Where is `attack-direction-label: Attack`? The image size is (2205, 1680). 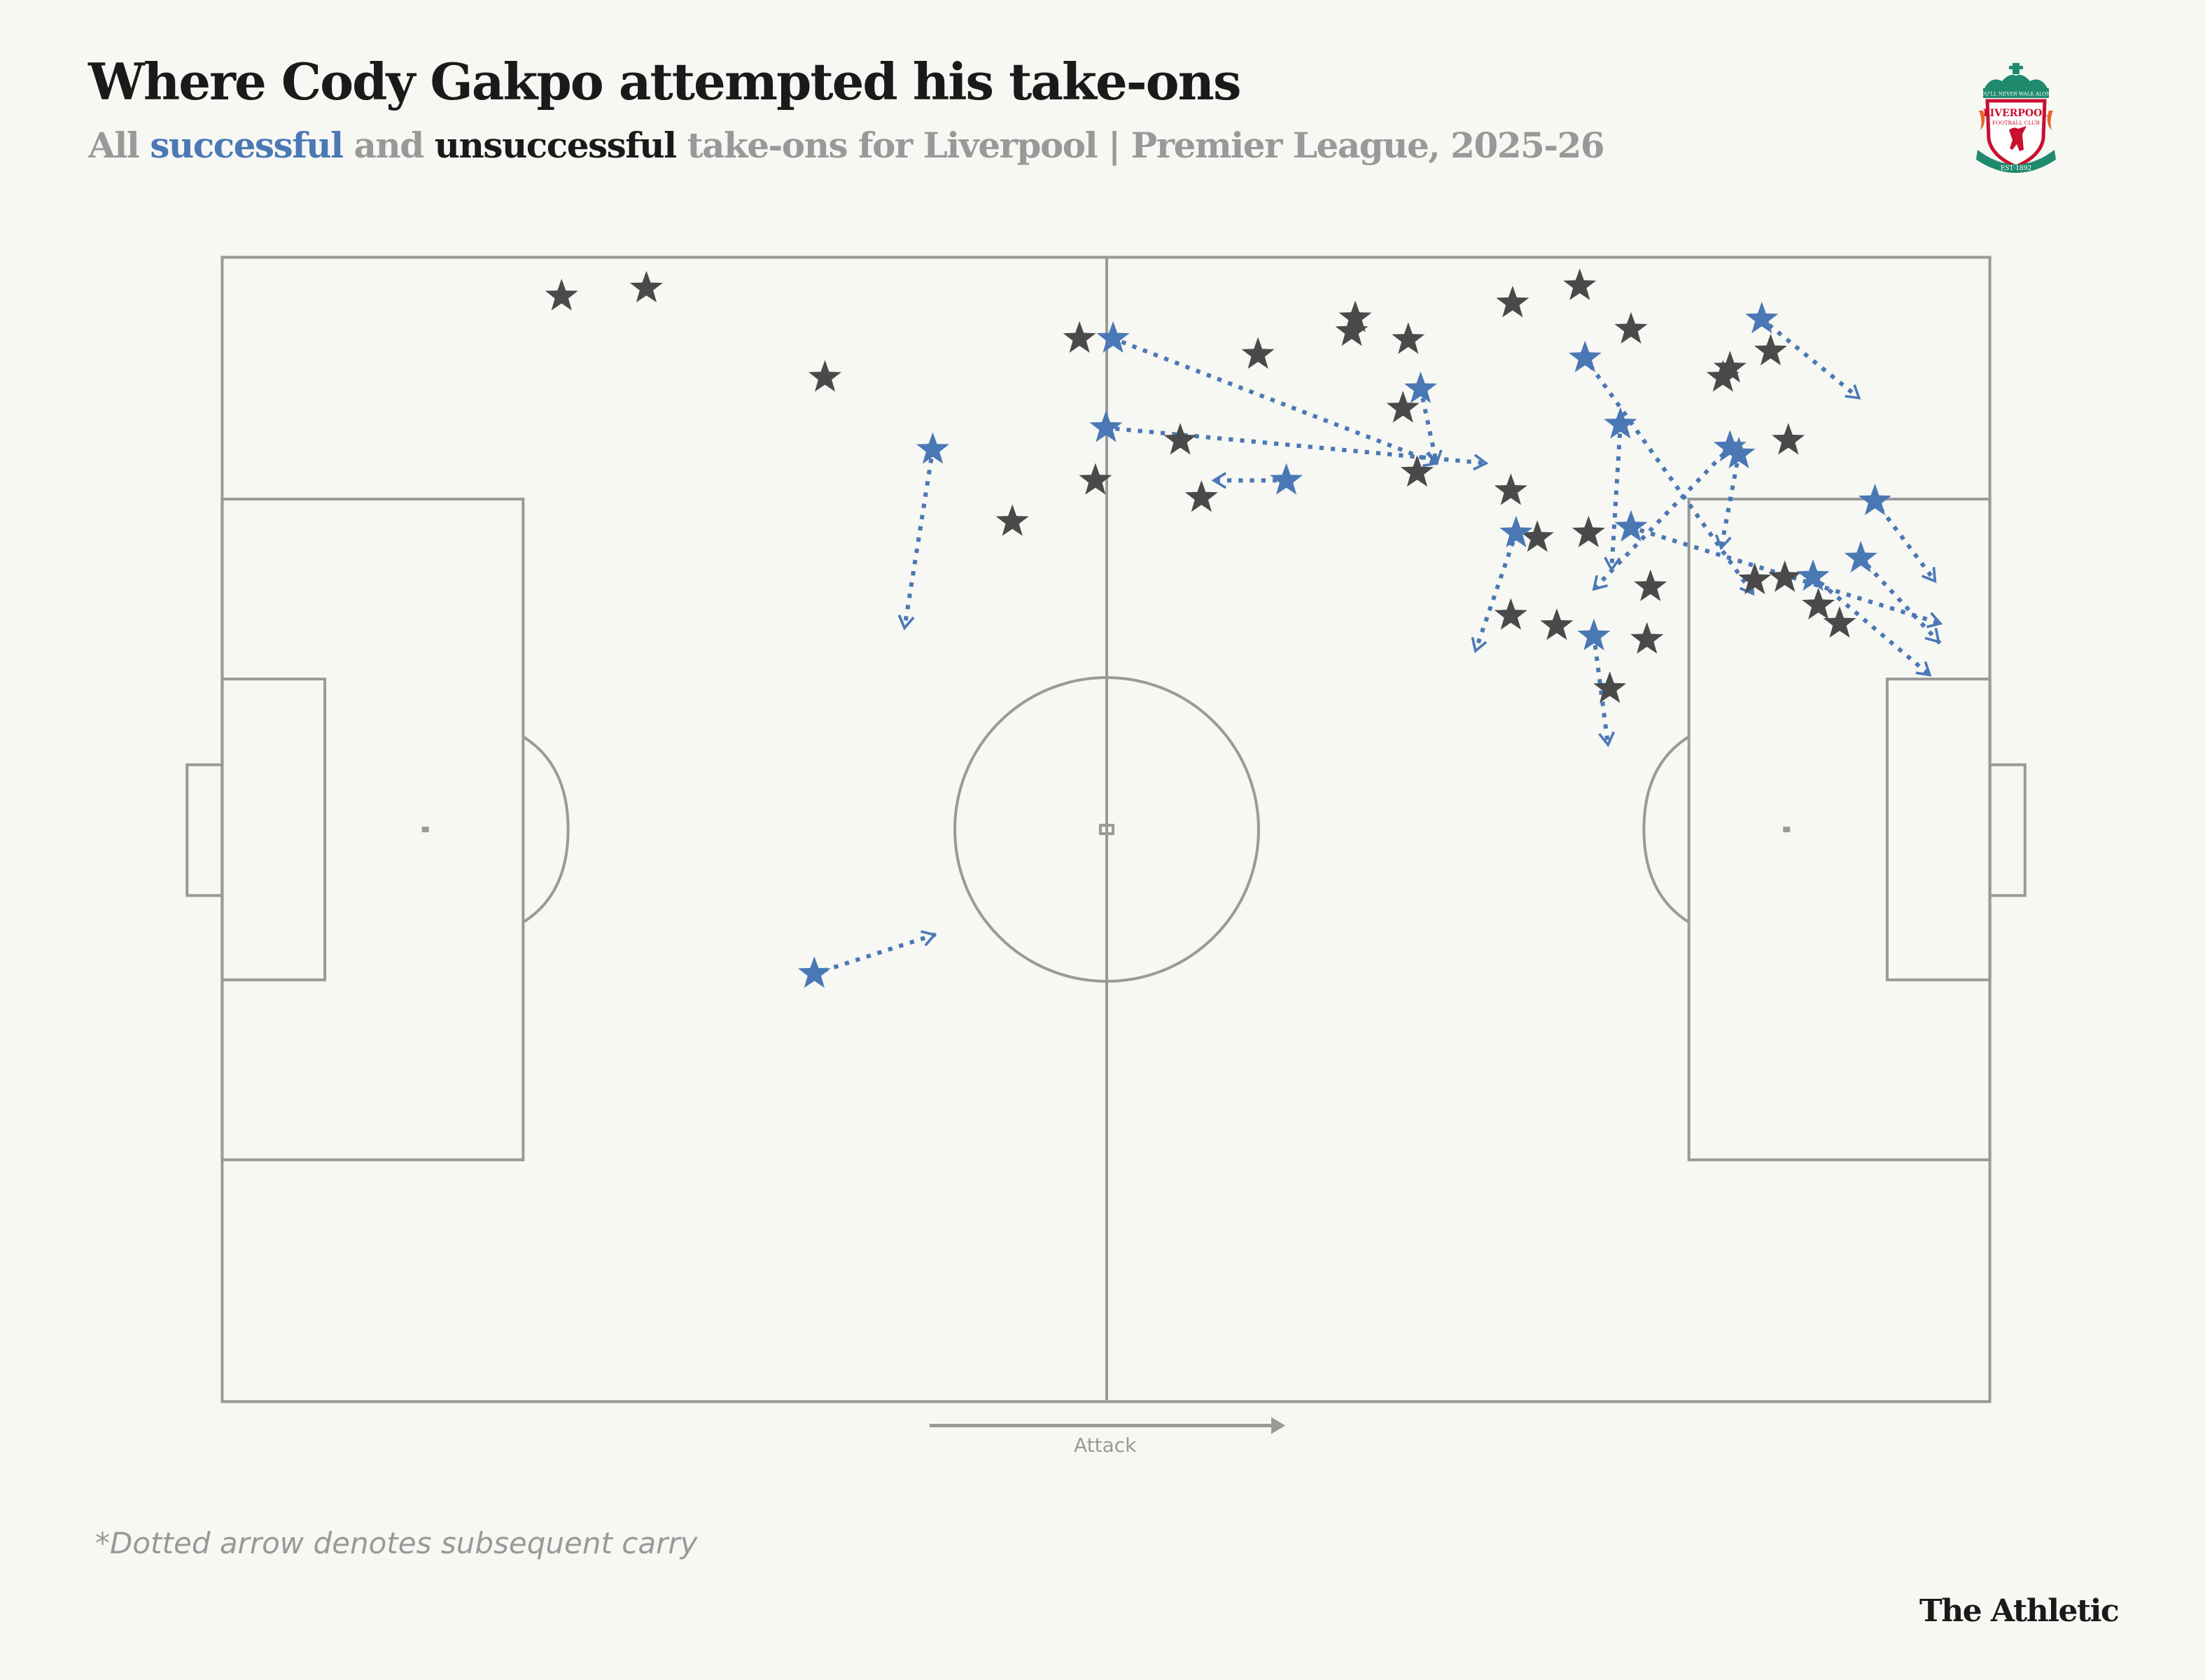 attack-direction-label: Attack is located at coordinates (1105, 1445).